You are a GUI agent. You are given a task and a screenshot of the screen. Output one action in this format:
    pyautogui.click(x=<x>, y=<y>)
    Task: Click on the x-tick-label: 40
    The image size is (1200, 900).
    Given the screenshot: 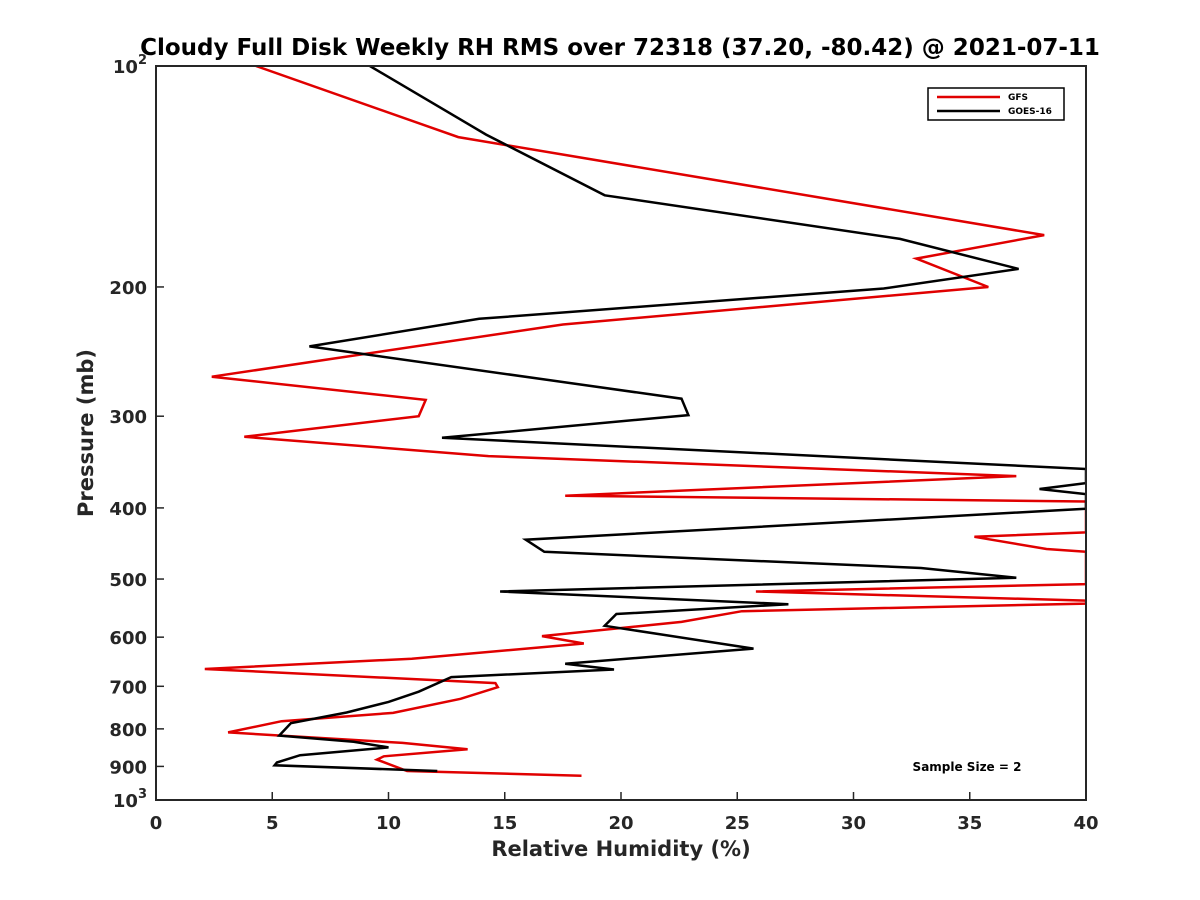 What is the action you would take?
    pyautogui.click(x=1085, y=823)
    